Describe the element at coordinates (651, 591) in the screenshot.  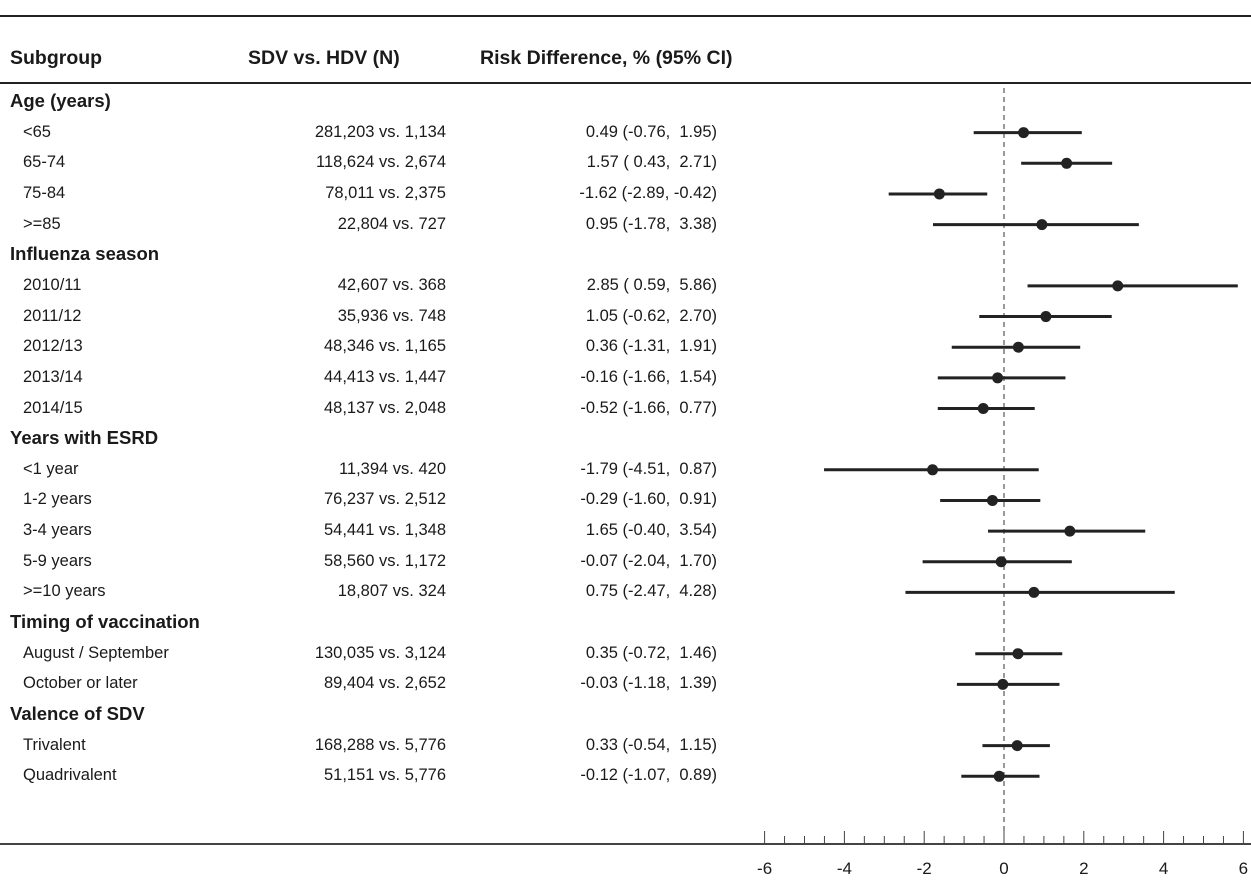
I see `risk-difference-ci: 0.75 (-2.47, 4.28)` at that location.